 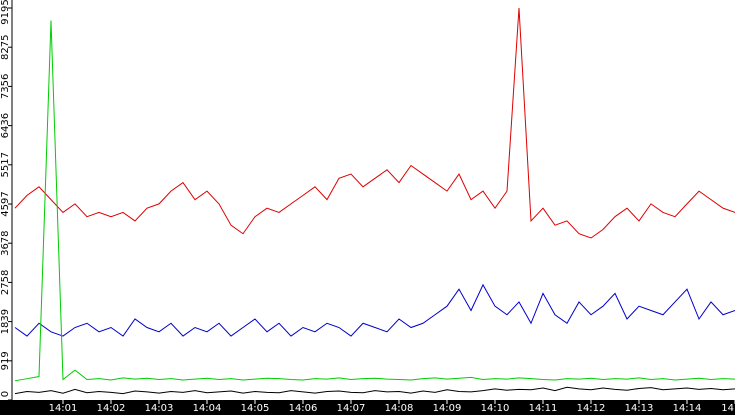 What do you see at coordinates (543, 408) in the screenshot?
I see `x-tick-label: 14:11` at bounding box center [543, 408].